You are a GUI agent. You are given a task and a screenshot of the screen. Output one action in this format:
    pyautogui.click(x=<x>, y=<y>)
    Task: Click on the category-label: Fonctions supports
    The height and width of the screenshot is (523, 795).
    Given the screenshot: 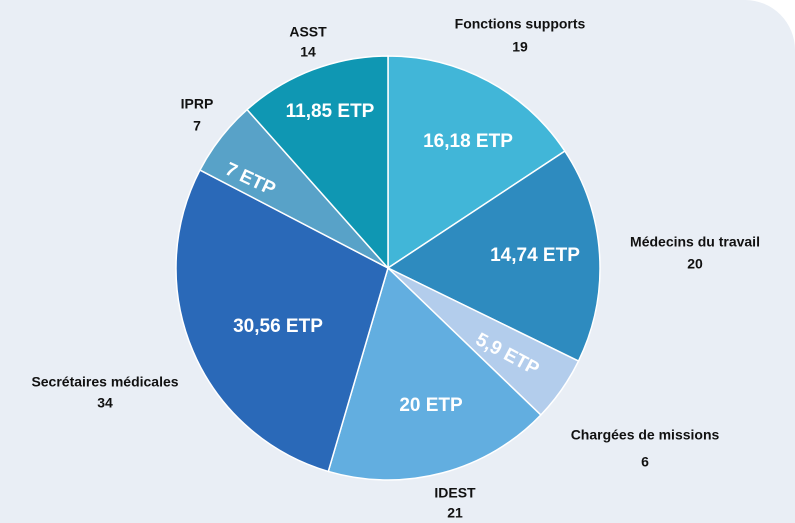 What is the action you would take?
    pyautogui.click(x=520, y=24)
    